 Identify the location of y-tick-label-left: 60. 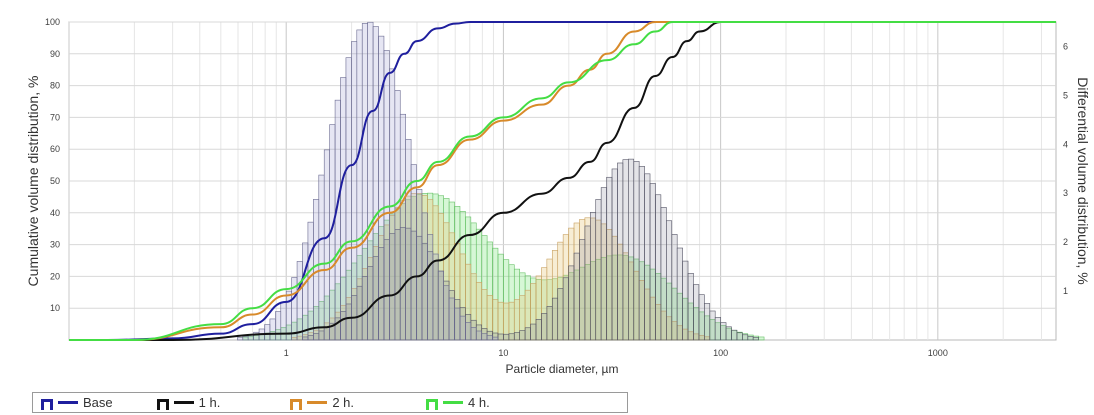
(55, 149).